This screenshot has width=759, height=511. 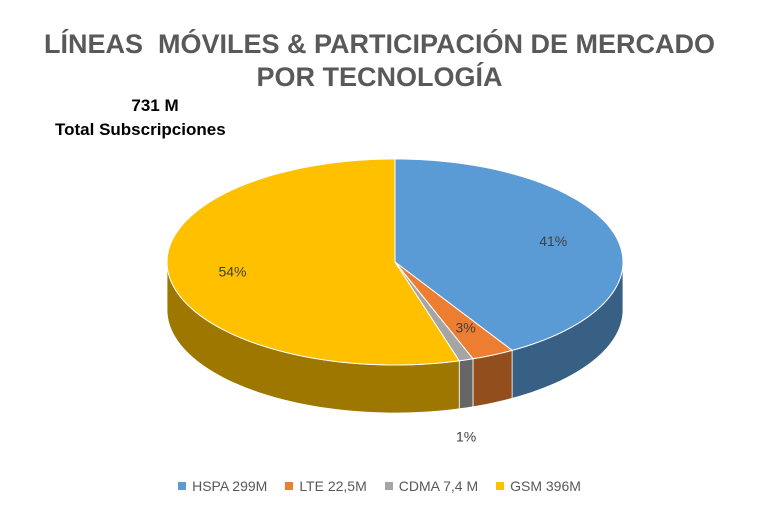 I want to click on annotation: 731 M Total Subscripciones, so click(x=155, y=118).